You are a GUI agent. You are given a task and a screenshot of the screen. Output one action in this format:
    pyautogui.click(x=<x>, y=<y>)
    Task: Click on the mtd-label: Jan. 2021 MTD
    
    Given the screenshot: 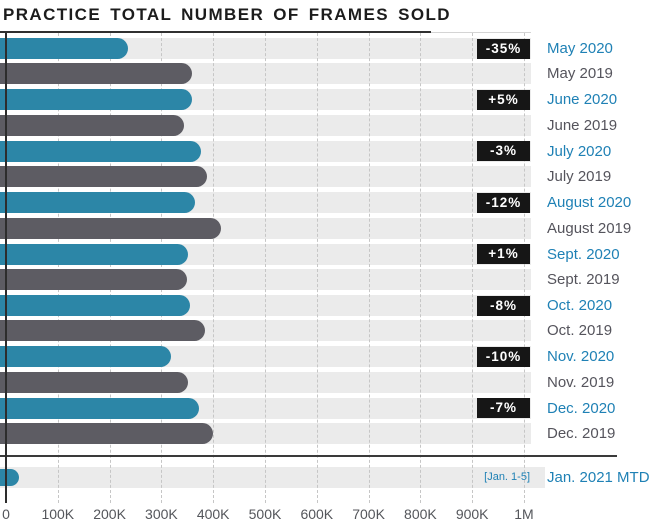 What is the action you would take?
    pyautogui.click(x=598, y=477)
    